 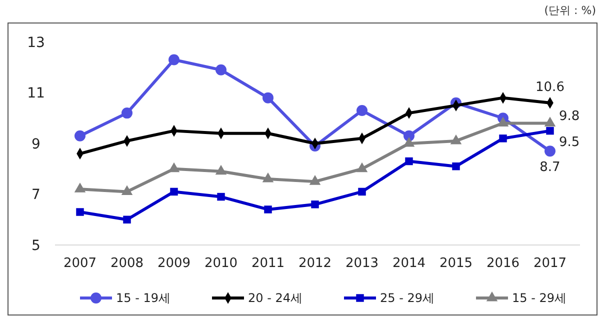 What do you see at coordinates (539, 298) in the screenshot?
I see `legend-label: 15 - 29세` at bounding box center [539, 298].